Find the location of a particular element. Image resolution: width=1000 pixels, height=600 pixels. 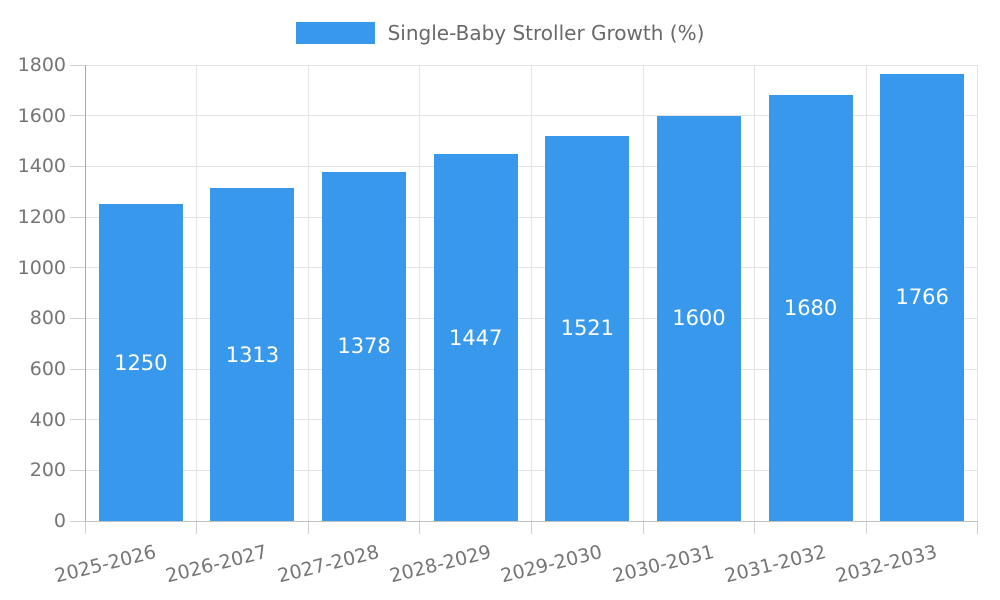

bar: 1521 is located at coordinates (587, 328).